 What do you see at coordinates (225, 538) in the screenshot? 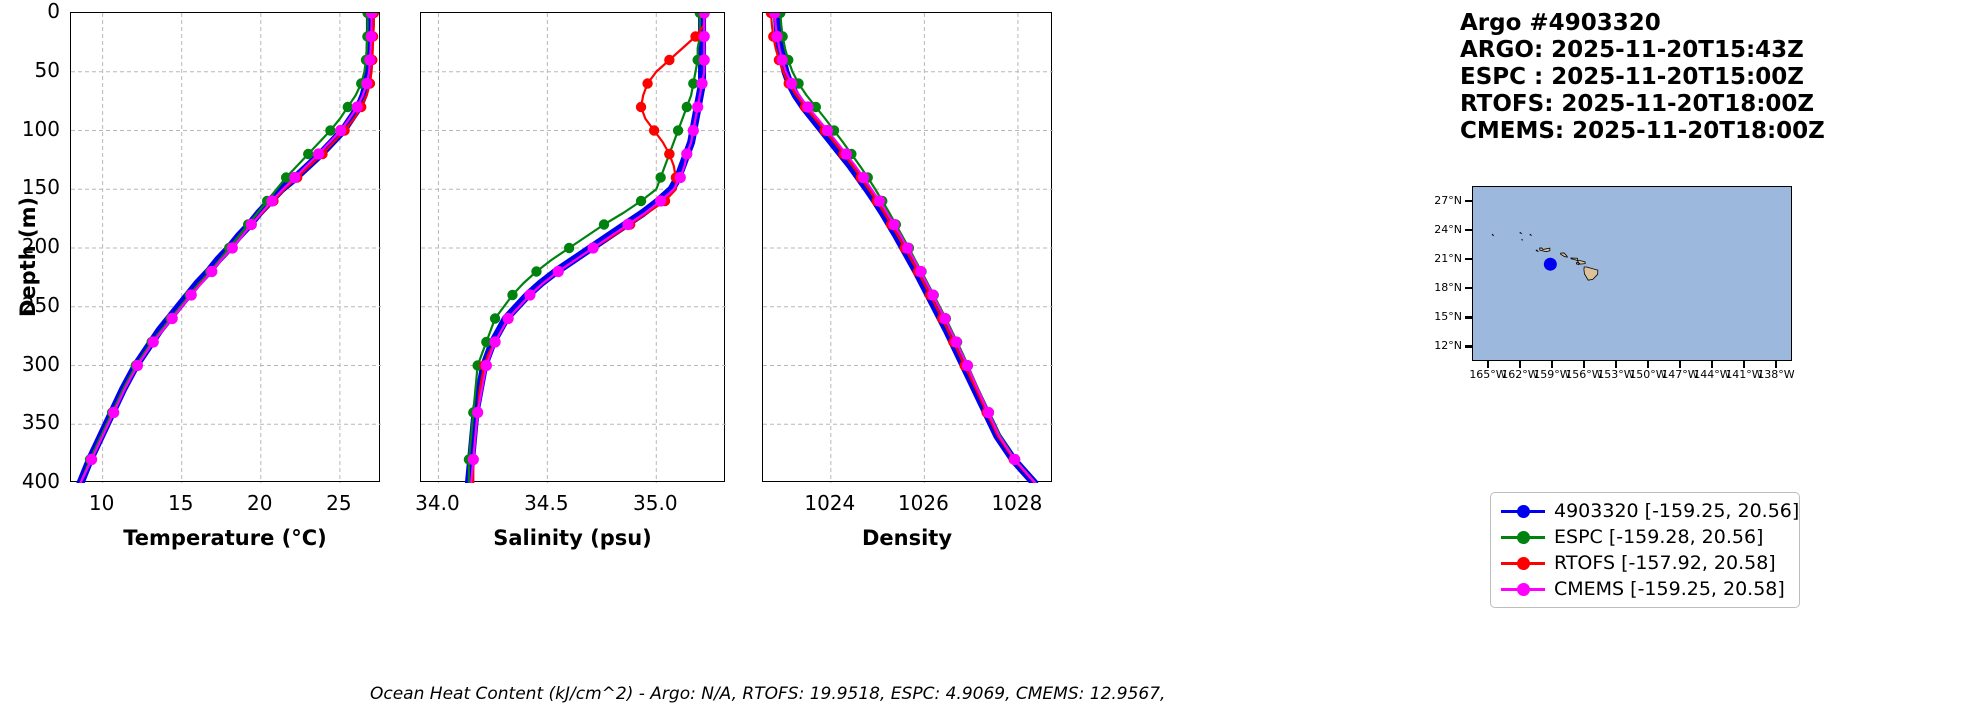
I see `axis-label-temperature: Temperature (°C)` at bounding box center [225, 538].